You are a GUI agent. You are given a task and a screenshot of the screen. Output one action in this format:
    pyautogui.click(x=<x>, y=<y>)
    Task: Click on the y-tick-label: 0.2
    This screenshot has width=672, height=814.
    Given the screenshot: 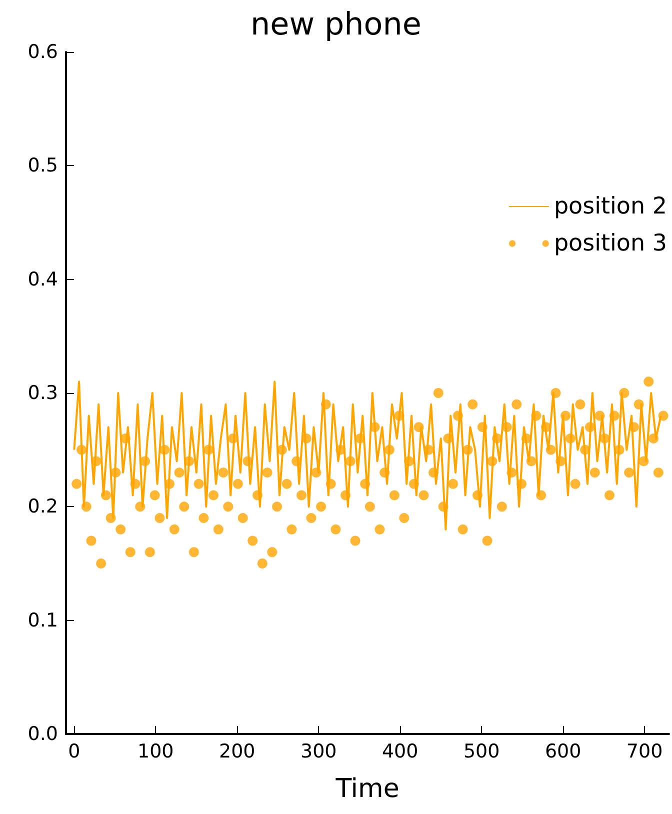 What is the action you would take?
    pyautogui.click(x=43, y=507)
    